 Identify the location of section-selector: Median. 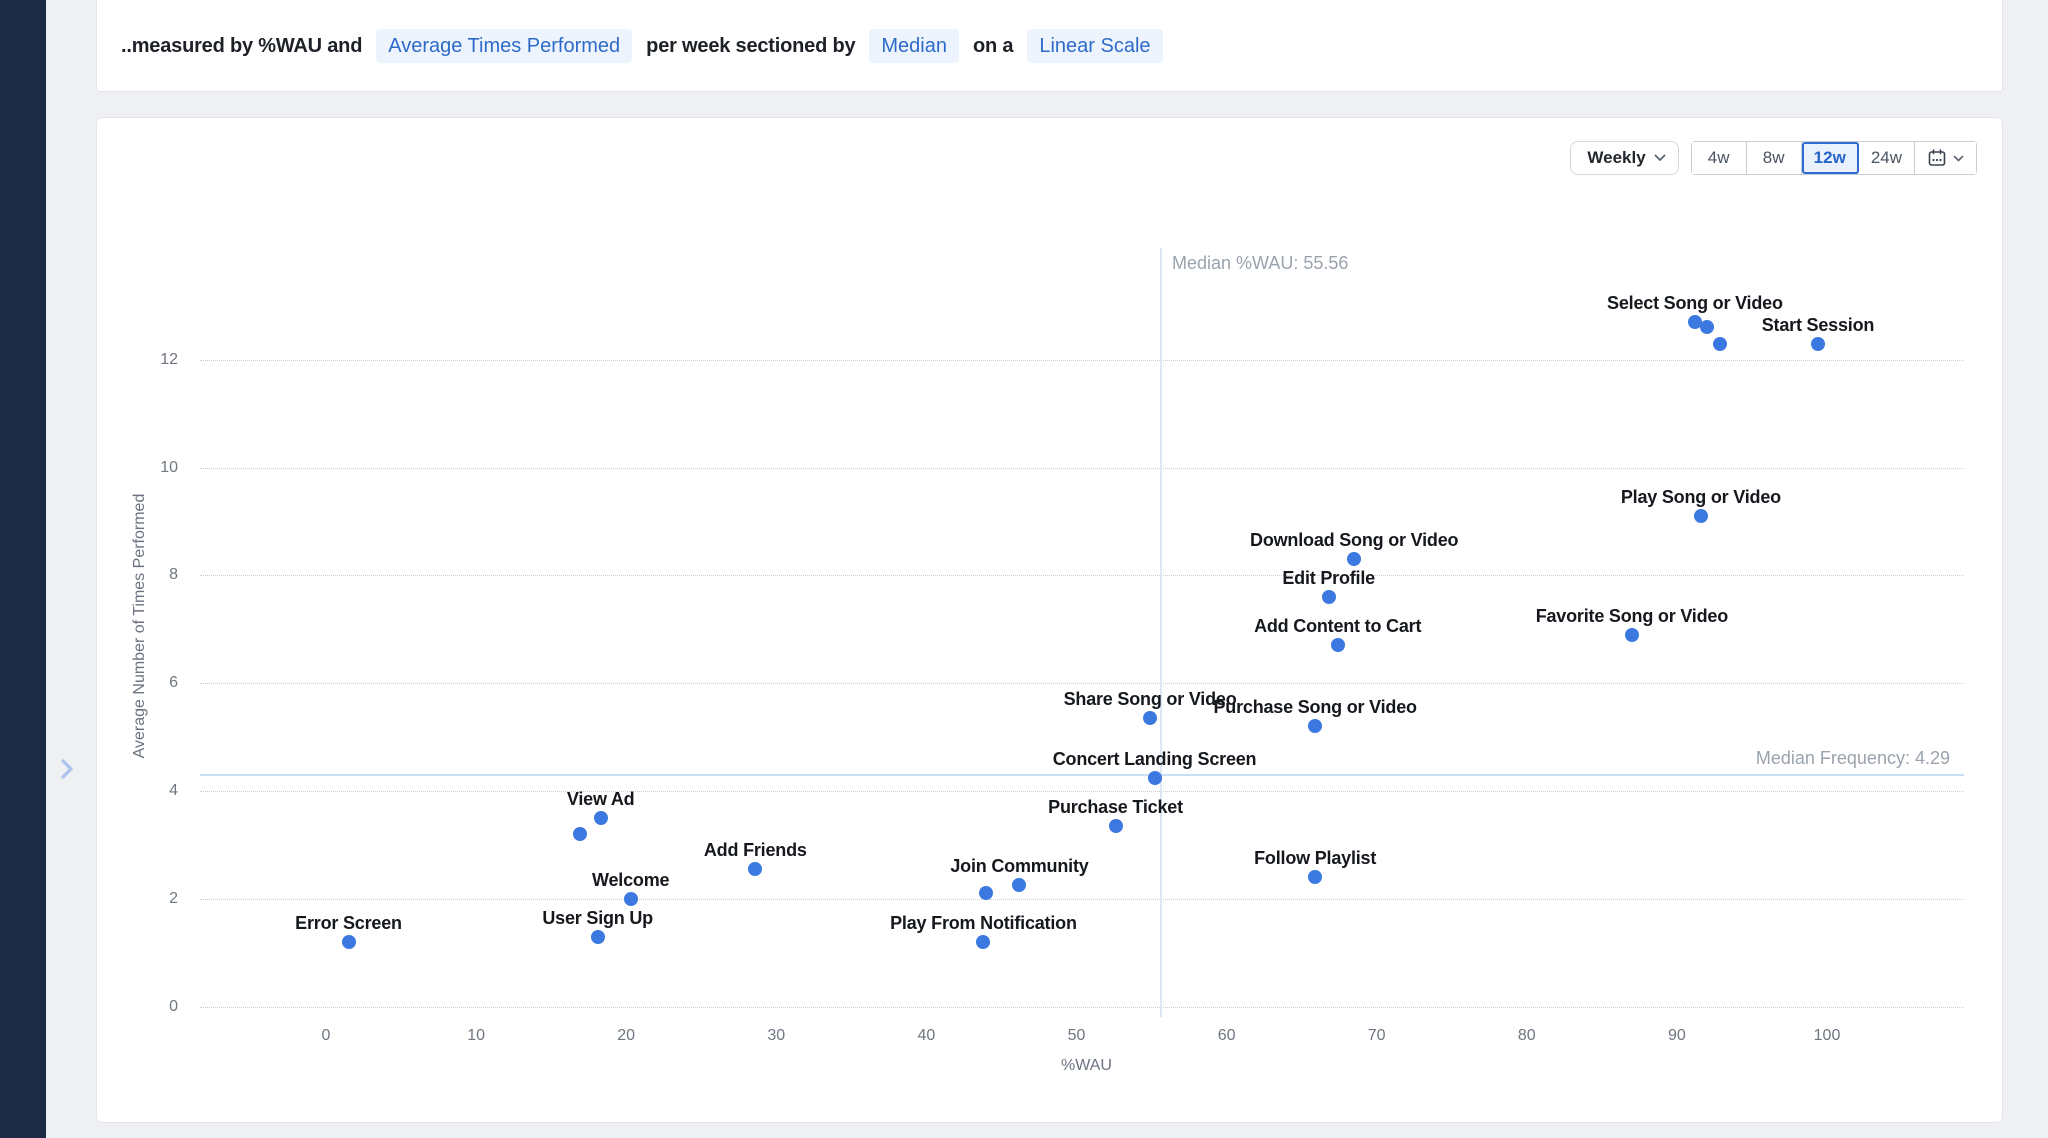
(914, 46).